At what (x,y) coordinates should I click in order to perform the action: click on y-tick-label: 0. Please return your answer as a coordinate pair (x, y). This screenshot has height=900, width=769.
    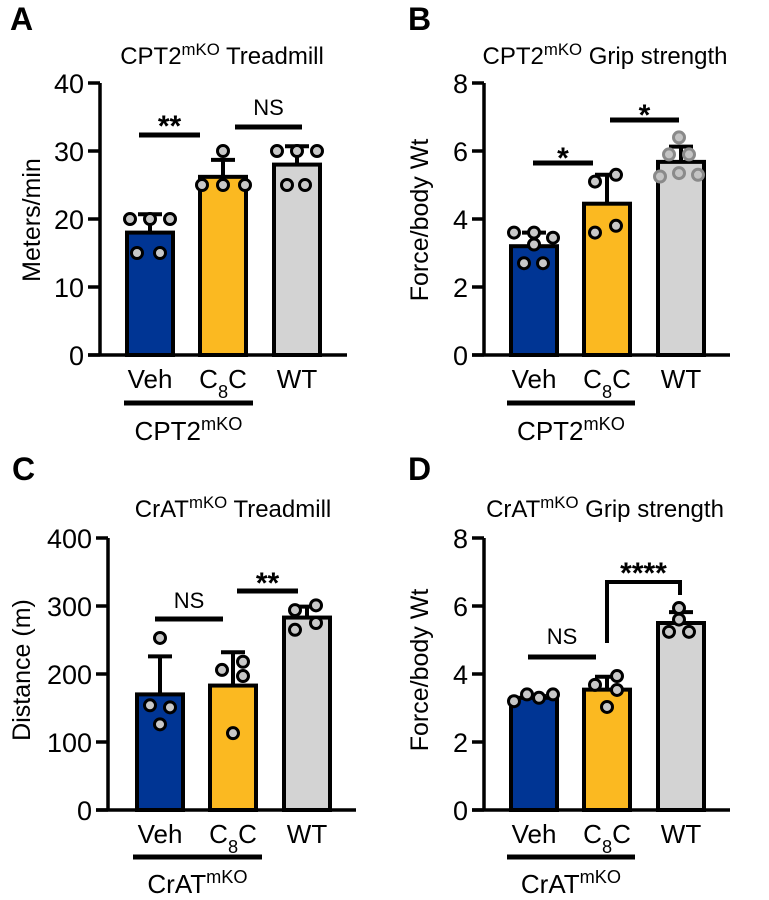
    Looking at the image, I should click on (460, 811).